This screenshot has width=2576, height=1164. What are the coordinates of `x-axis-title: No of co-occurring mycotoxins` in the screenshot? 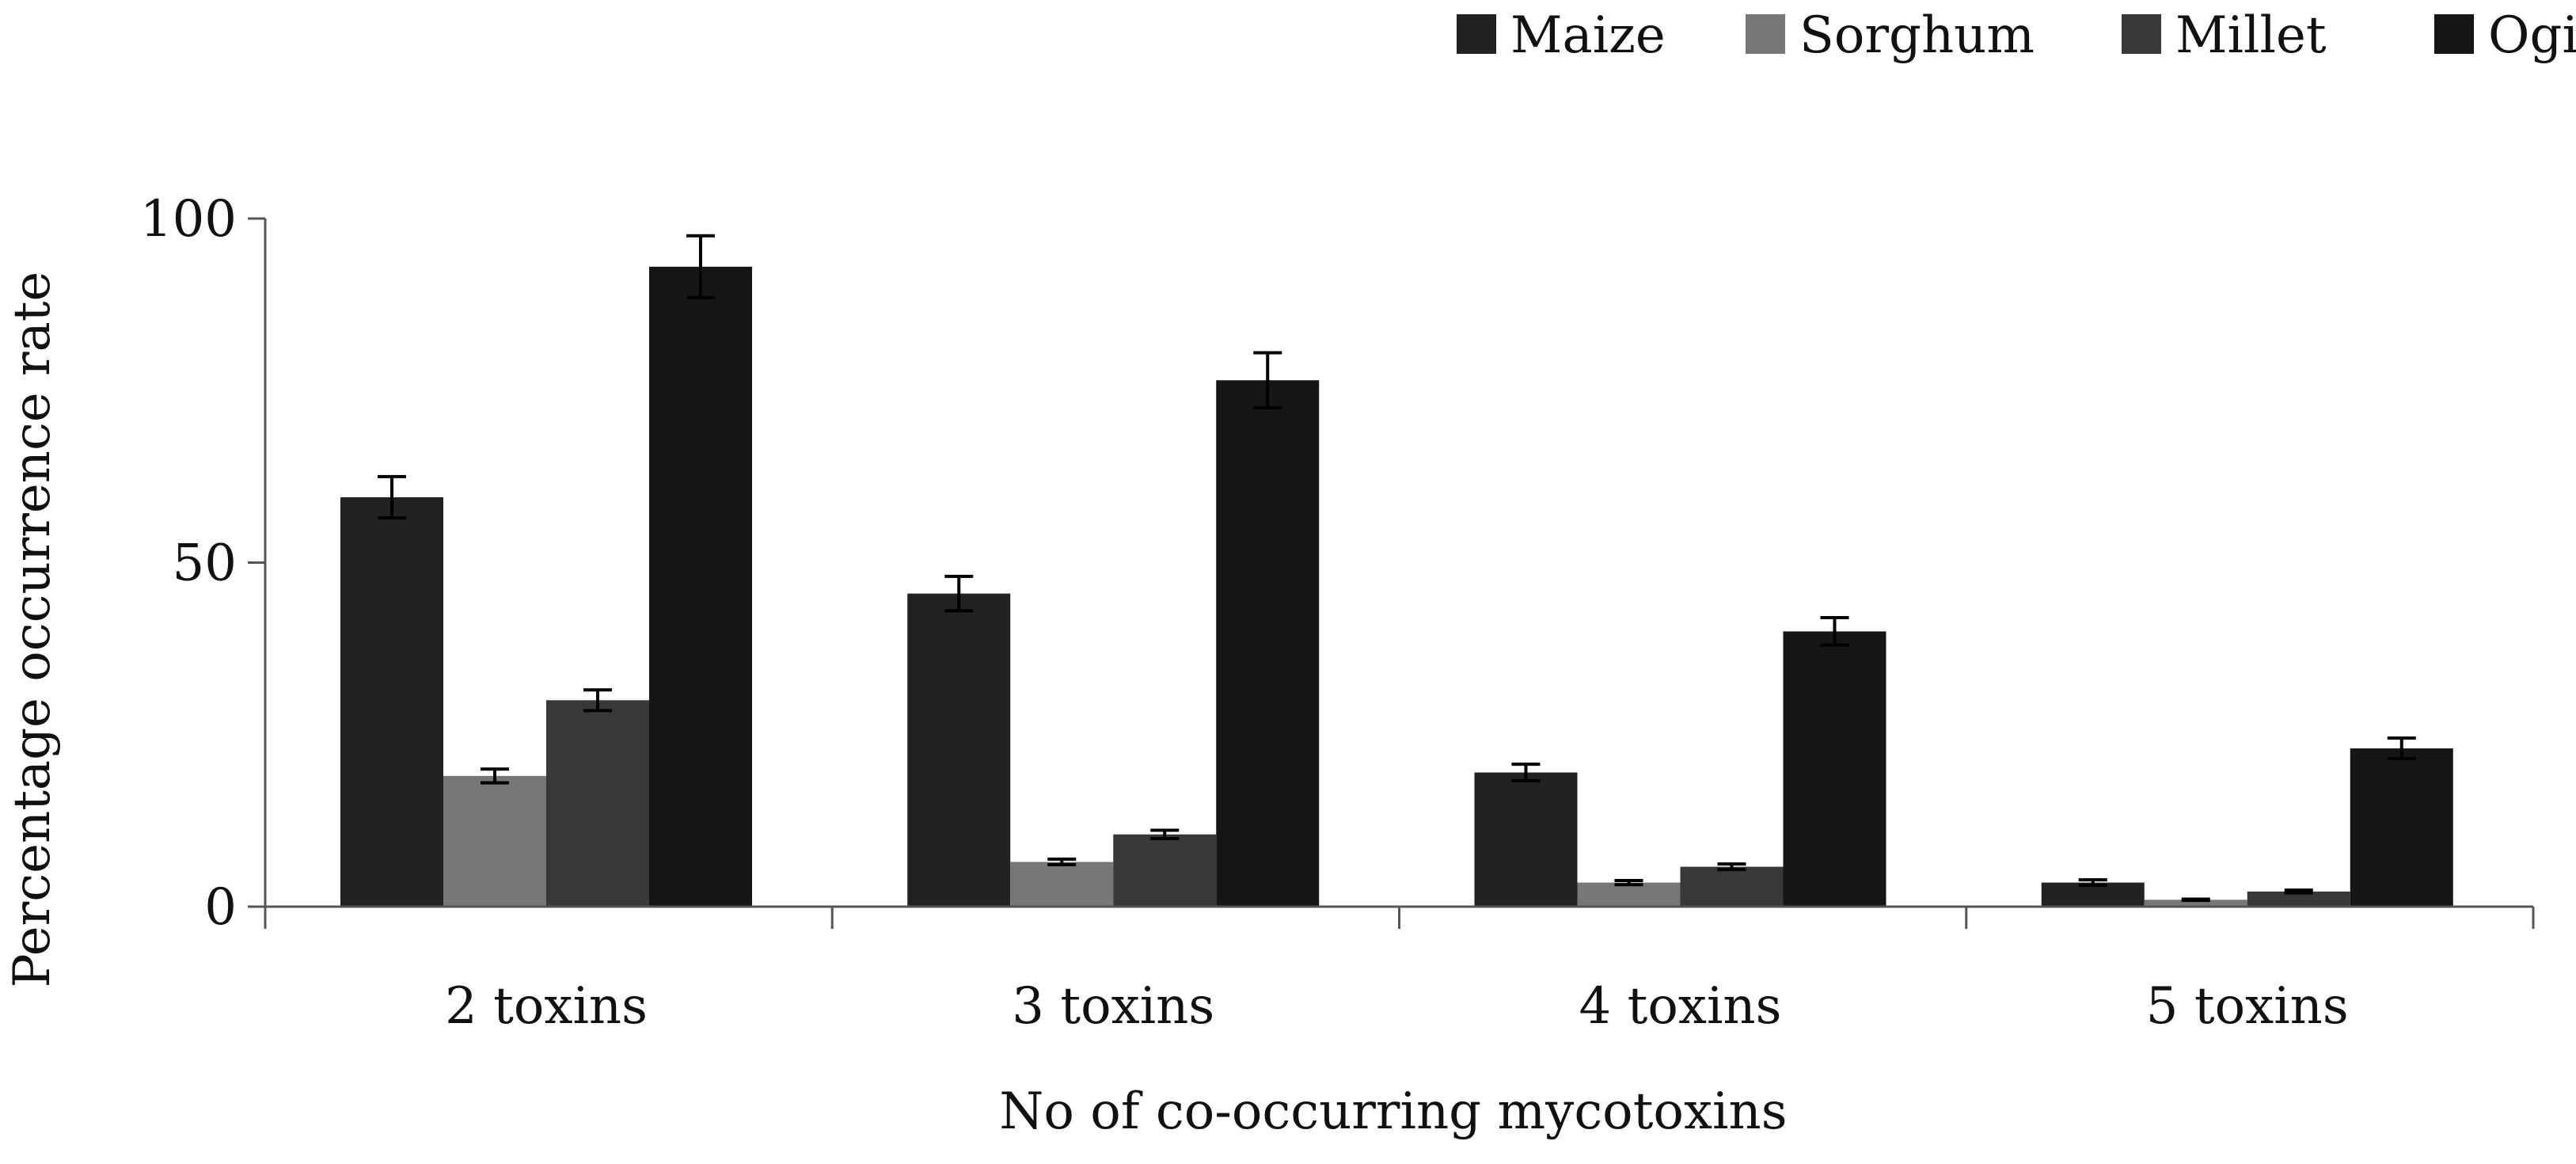 It's located at (1393, 1111).